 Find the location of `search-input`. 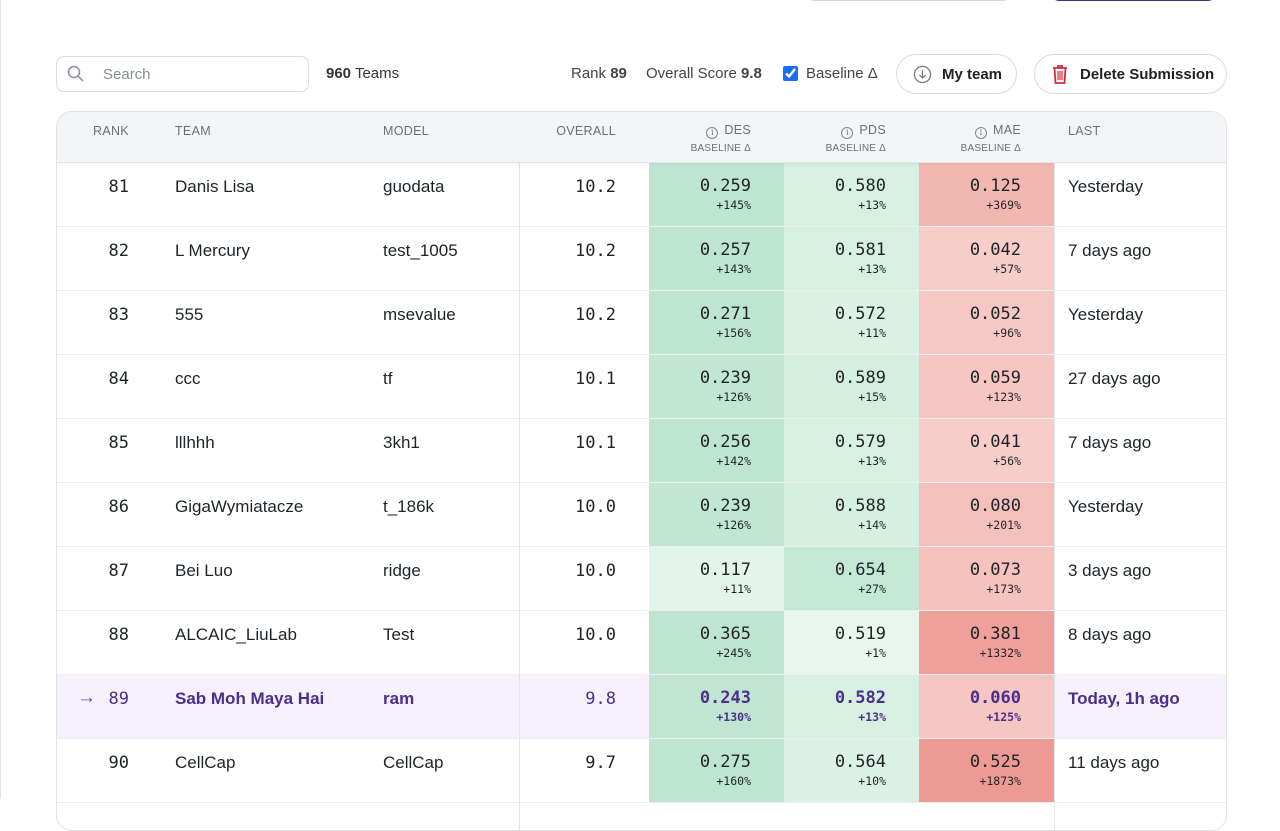

search-input is located at coordinates (193, 74).